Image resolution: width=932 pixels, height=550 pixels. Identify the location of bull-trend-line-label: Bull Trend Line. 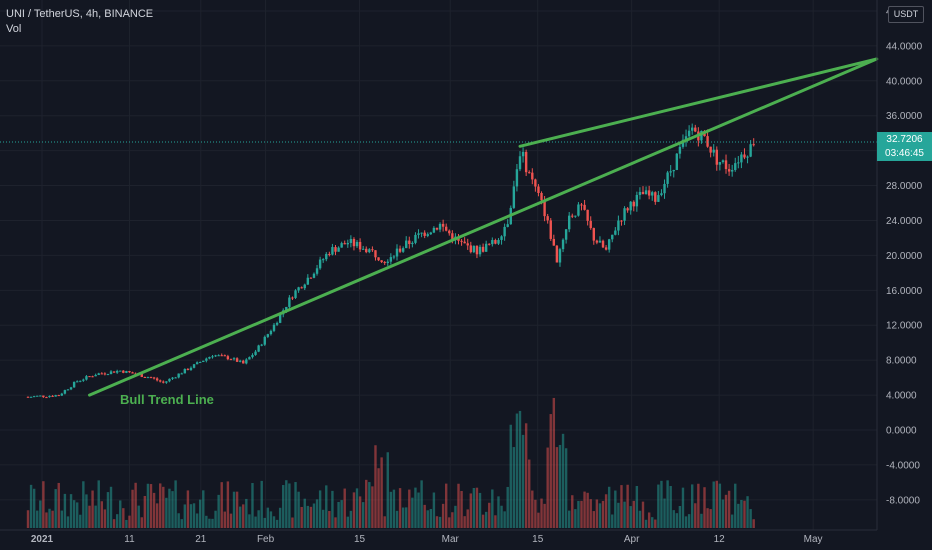
(167, 399).